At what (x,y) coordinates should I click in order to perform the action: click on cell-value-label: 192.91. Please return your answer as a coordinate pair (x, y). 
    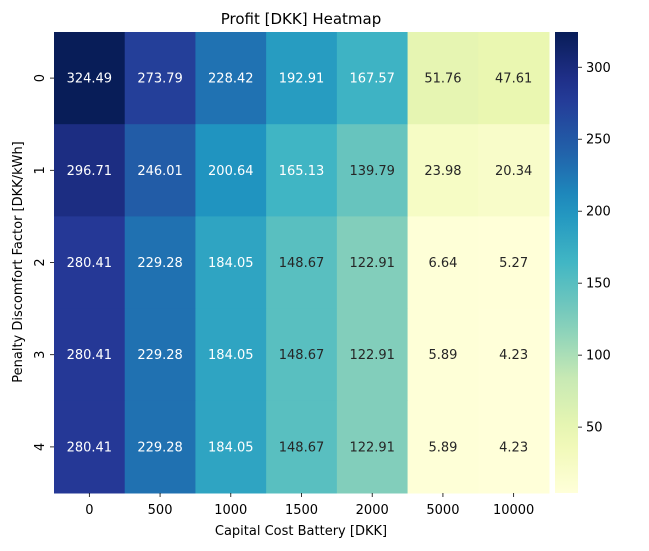
    Looking at the image, I should click on (302, 79).